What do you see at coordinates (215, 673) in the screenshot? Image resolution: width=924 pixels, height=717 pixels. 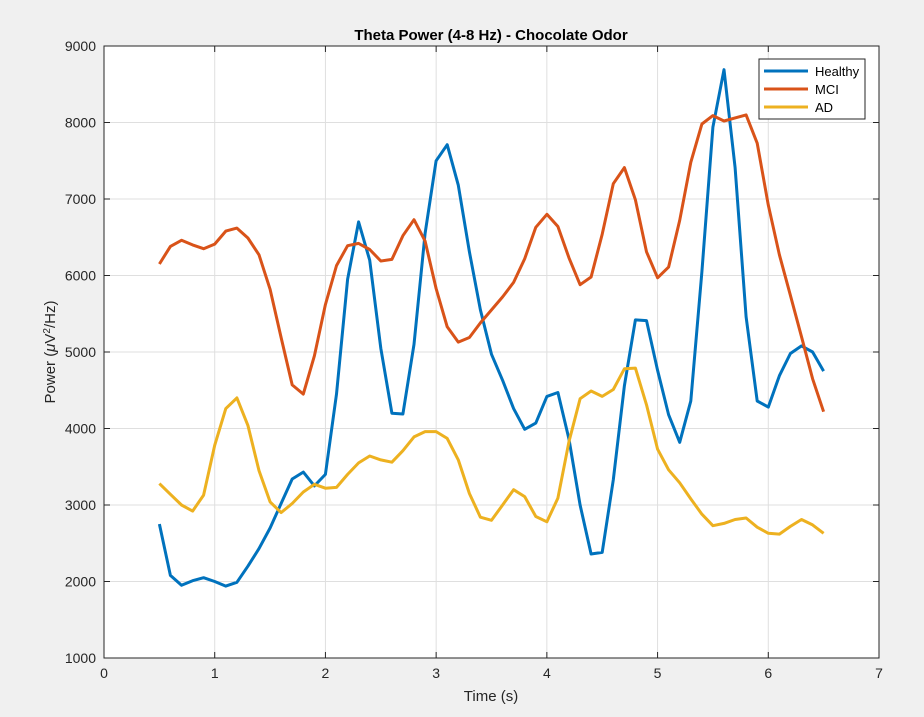 I see `x-tick-label: 1` at bounding box center [215, 673].